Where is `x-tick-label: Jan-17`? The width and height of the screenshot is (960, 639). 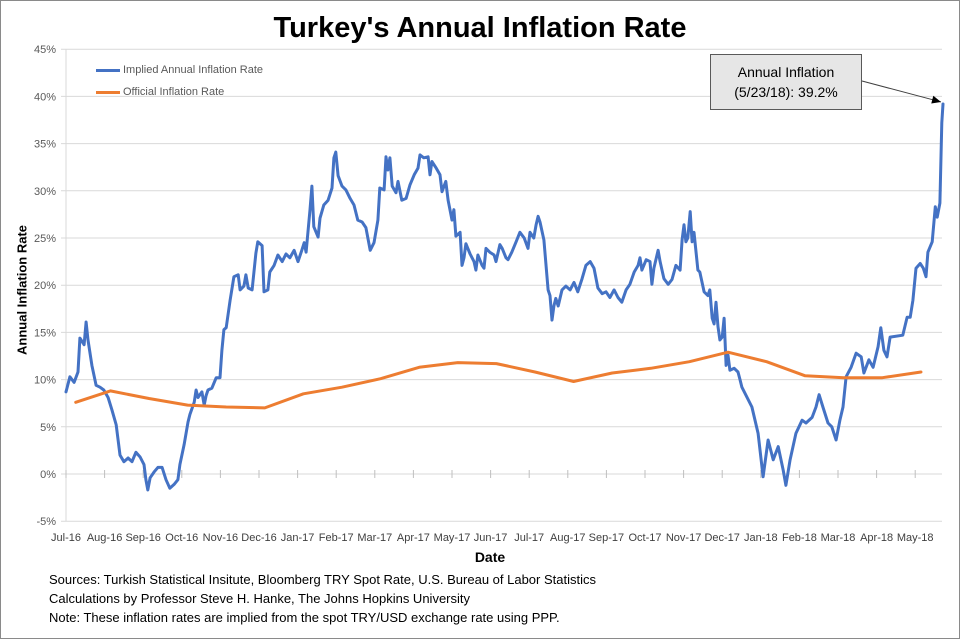 x-tick-label: Jan-17 is located at coordinates (298, 538).